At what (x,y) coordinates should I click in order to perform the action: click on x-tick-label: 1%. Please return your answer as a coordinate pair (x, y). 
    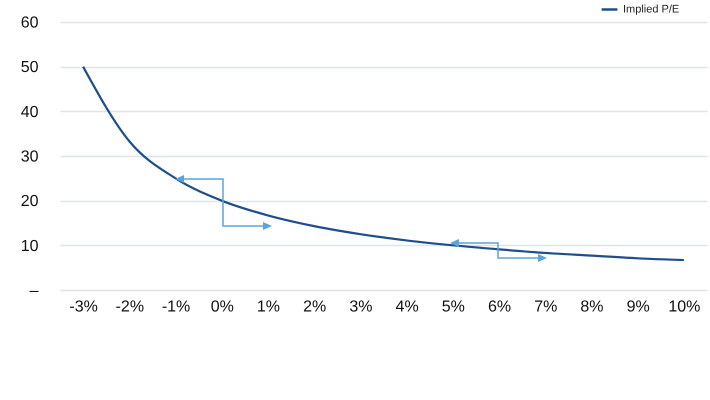
    Looking at the image, I should click on (268, 307).